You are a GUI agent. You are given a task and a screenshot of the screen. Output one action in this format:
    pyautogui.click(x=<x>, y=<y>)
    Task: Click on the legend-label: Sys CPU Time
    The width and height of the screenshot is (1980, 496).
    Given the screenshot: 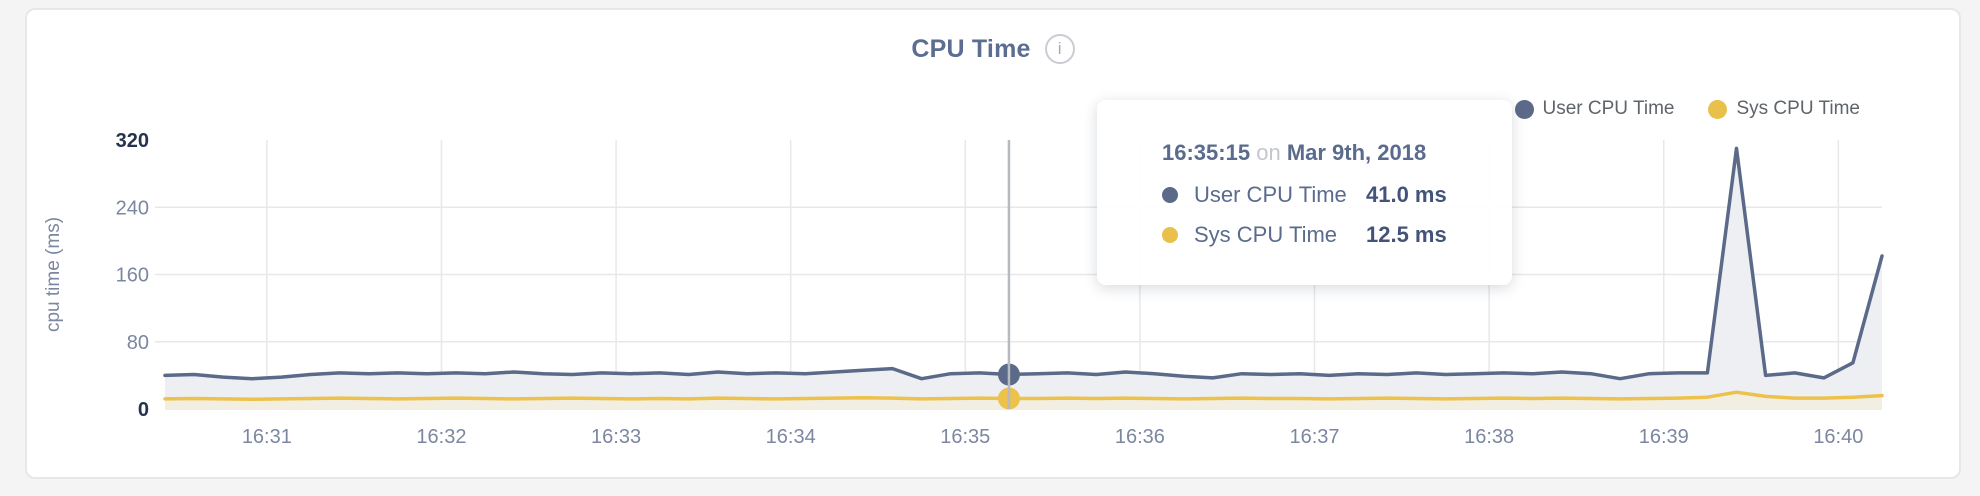 What is the action you would take?
    pyautogui.click(x=1798, y=108)
    